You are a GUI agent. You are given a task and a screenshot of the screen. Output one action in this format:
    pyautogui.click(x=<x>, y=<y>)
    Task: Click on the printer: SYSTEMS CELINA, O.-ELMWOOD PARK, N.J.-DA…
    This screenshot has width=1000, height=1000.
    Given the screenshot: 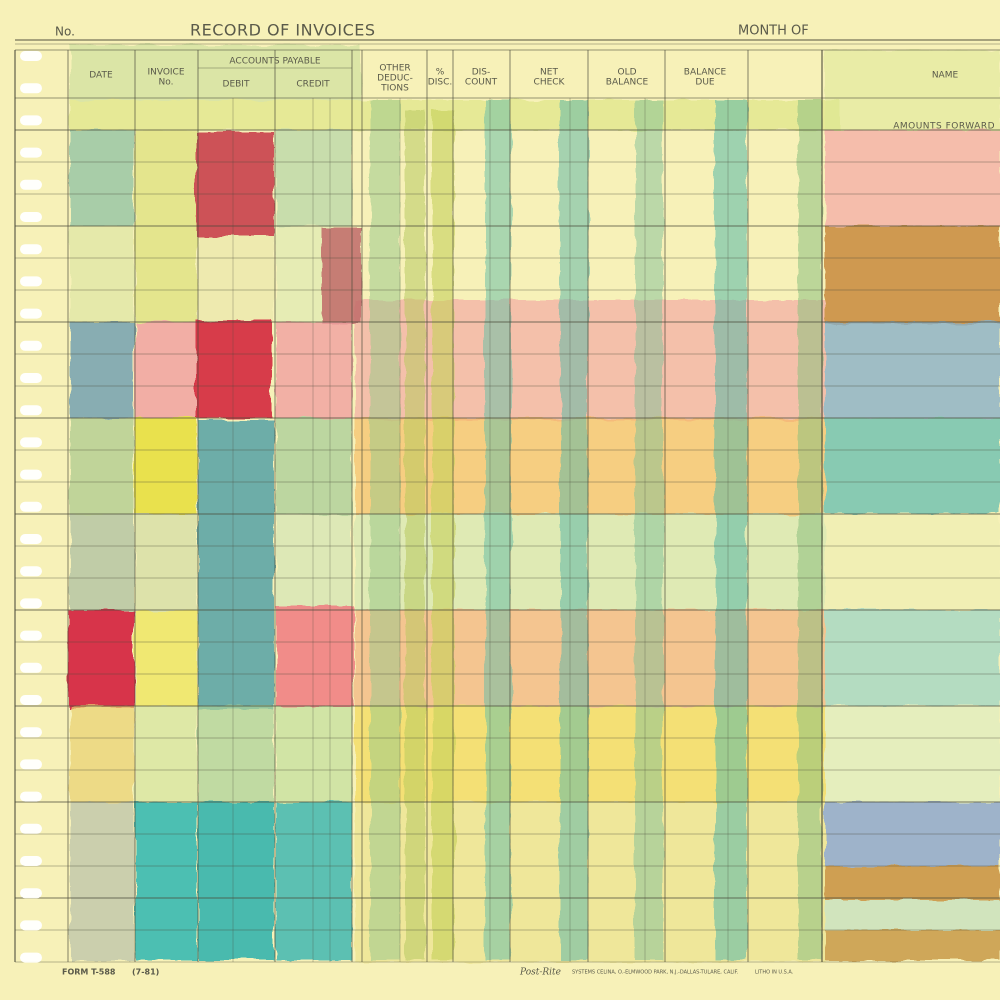 What is the action you would take?
    pyautogui.click(x=655, y=973)
    